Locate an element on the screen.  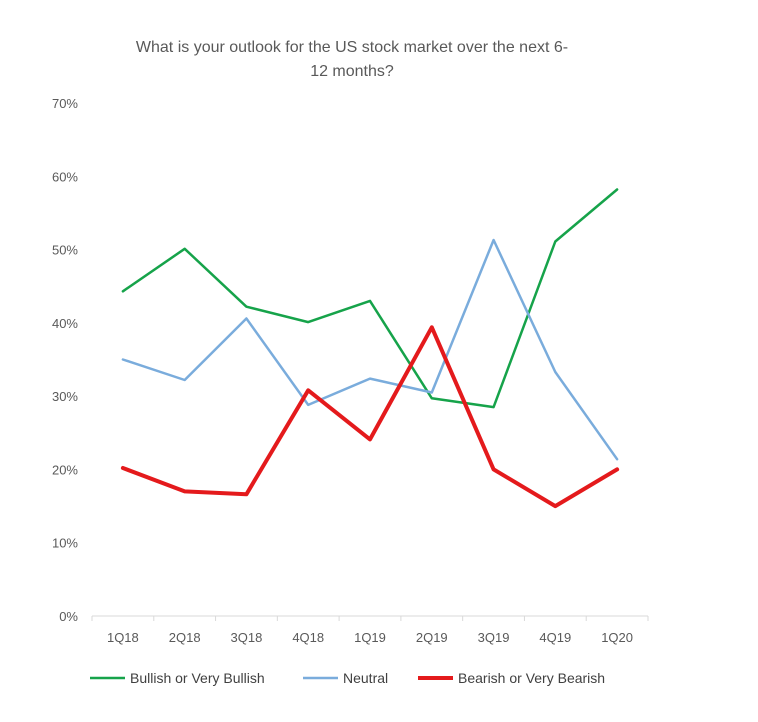
x-tick-label: 2Q19 is located at coordinates (432, 637).